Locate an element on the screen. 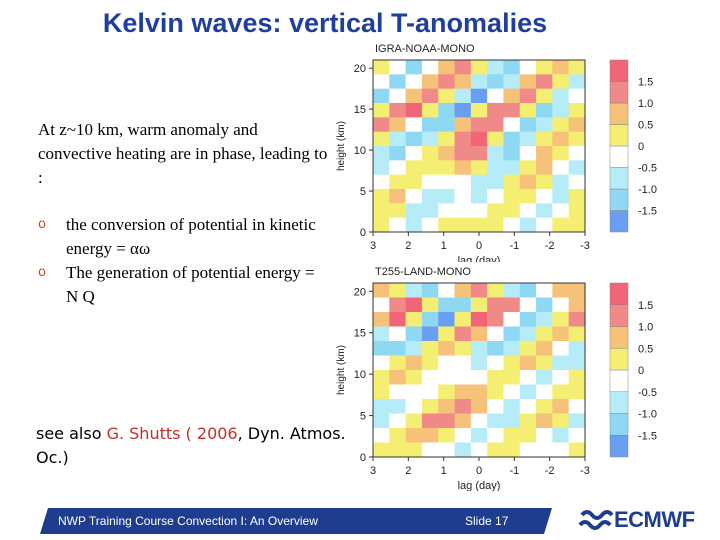  chart-title: IGRA-NOAA-MONO is located at coordinates (425, 49).